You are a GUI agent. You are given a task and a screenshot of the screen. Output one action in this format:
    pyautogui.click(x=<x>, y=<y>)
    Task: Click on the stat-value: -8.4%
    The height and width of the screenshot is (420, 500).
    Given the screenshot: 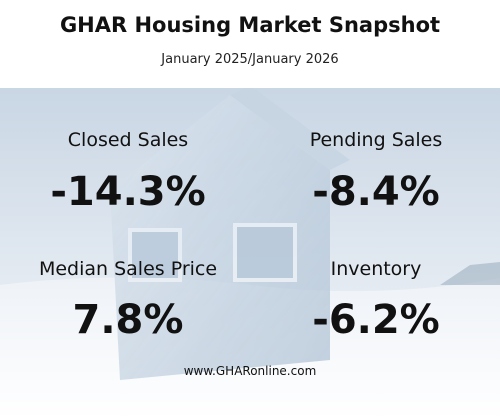 What is the action you would take?
    pyautogui.click(x=376, y=192)
    